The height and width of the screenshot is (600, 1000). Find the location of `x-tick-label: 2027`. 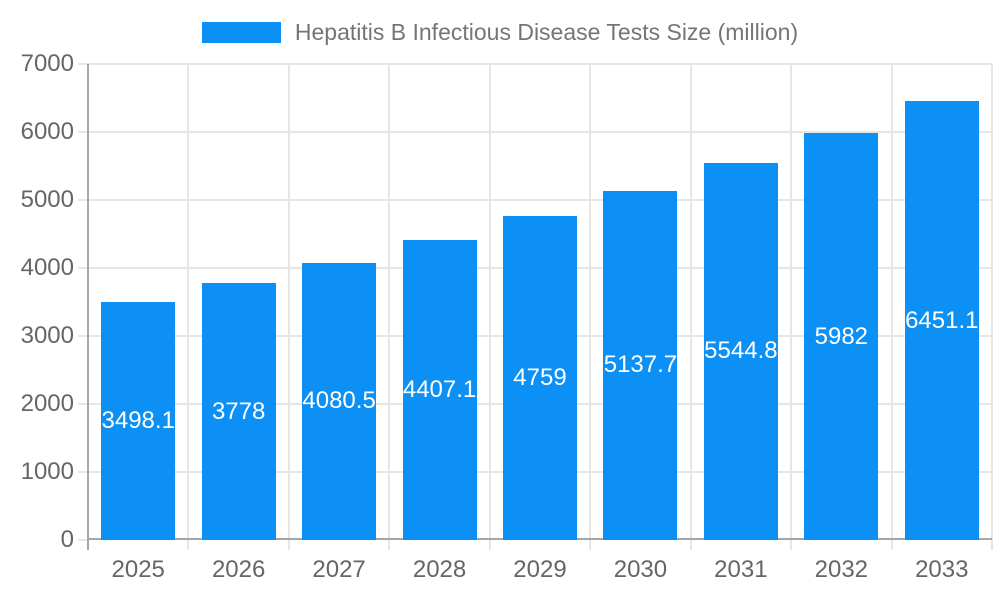

x-tick-label: 2027 is located at coordinates (339, 569).